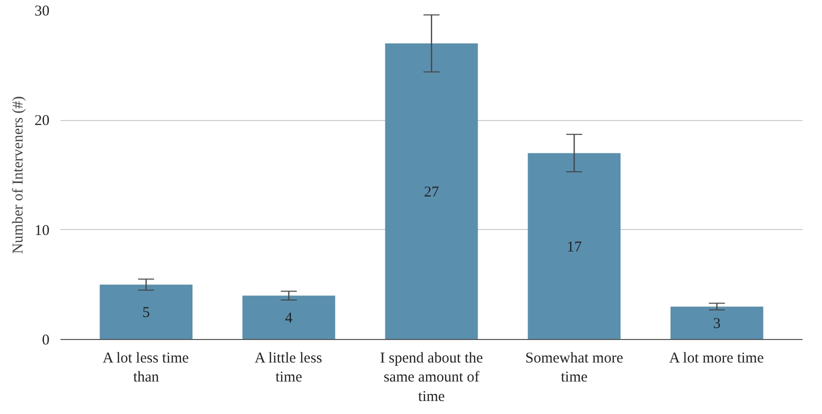 The width and height of the screenshot is (822, 414). Describe the element at coordinates (46, 340) in the screenshot. I see `y-tick-label: 0` at that location.